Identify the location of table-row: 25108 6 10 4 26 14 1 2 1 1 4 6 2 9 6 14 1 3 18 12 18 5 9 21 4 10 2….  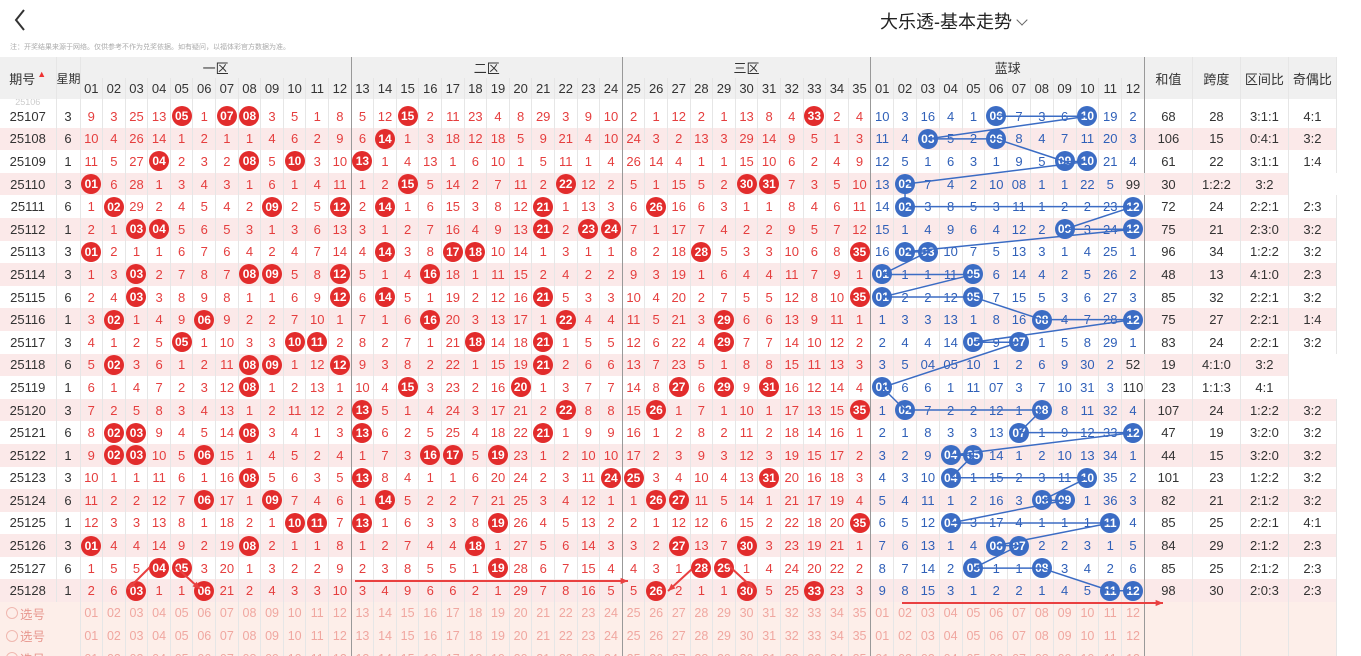
(668, 139).